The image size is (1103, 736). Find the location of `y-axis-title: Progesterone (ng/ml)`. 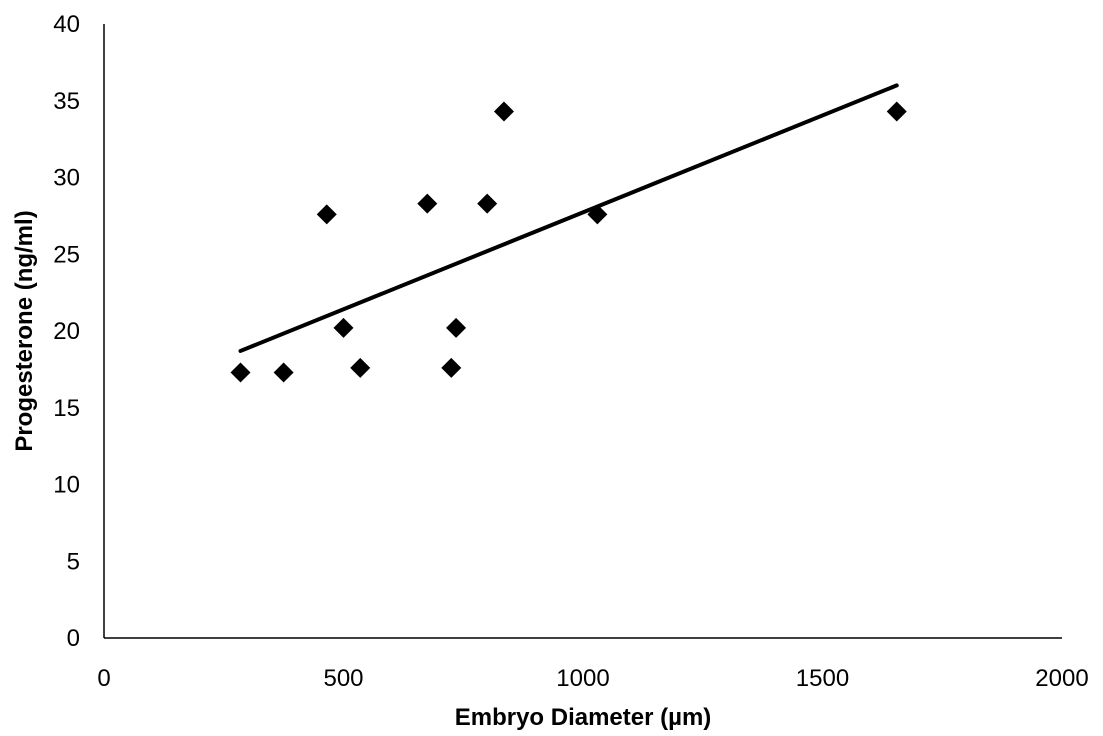

y-axis-title: Progesterone (ng/ml) is located at coordinates (24, 330).